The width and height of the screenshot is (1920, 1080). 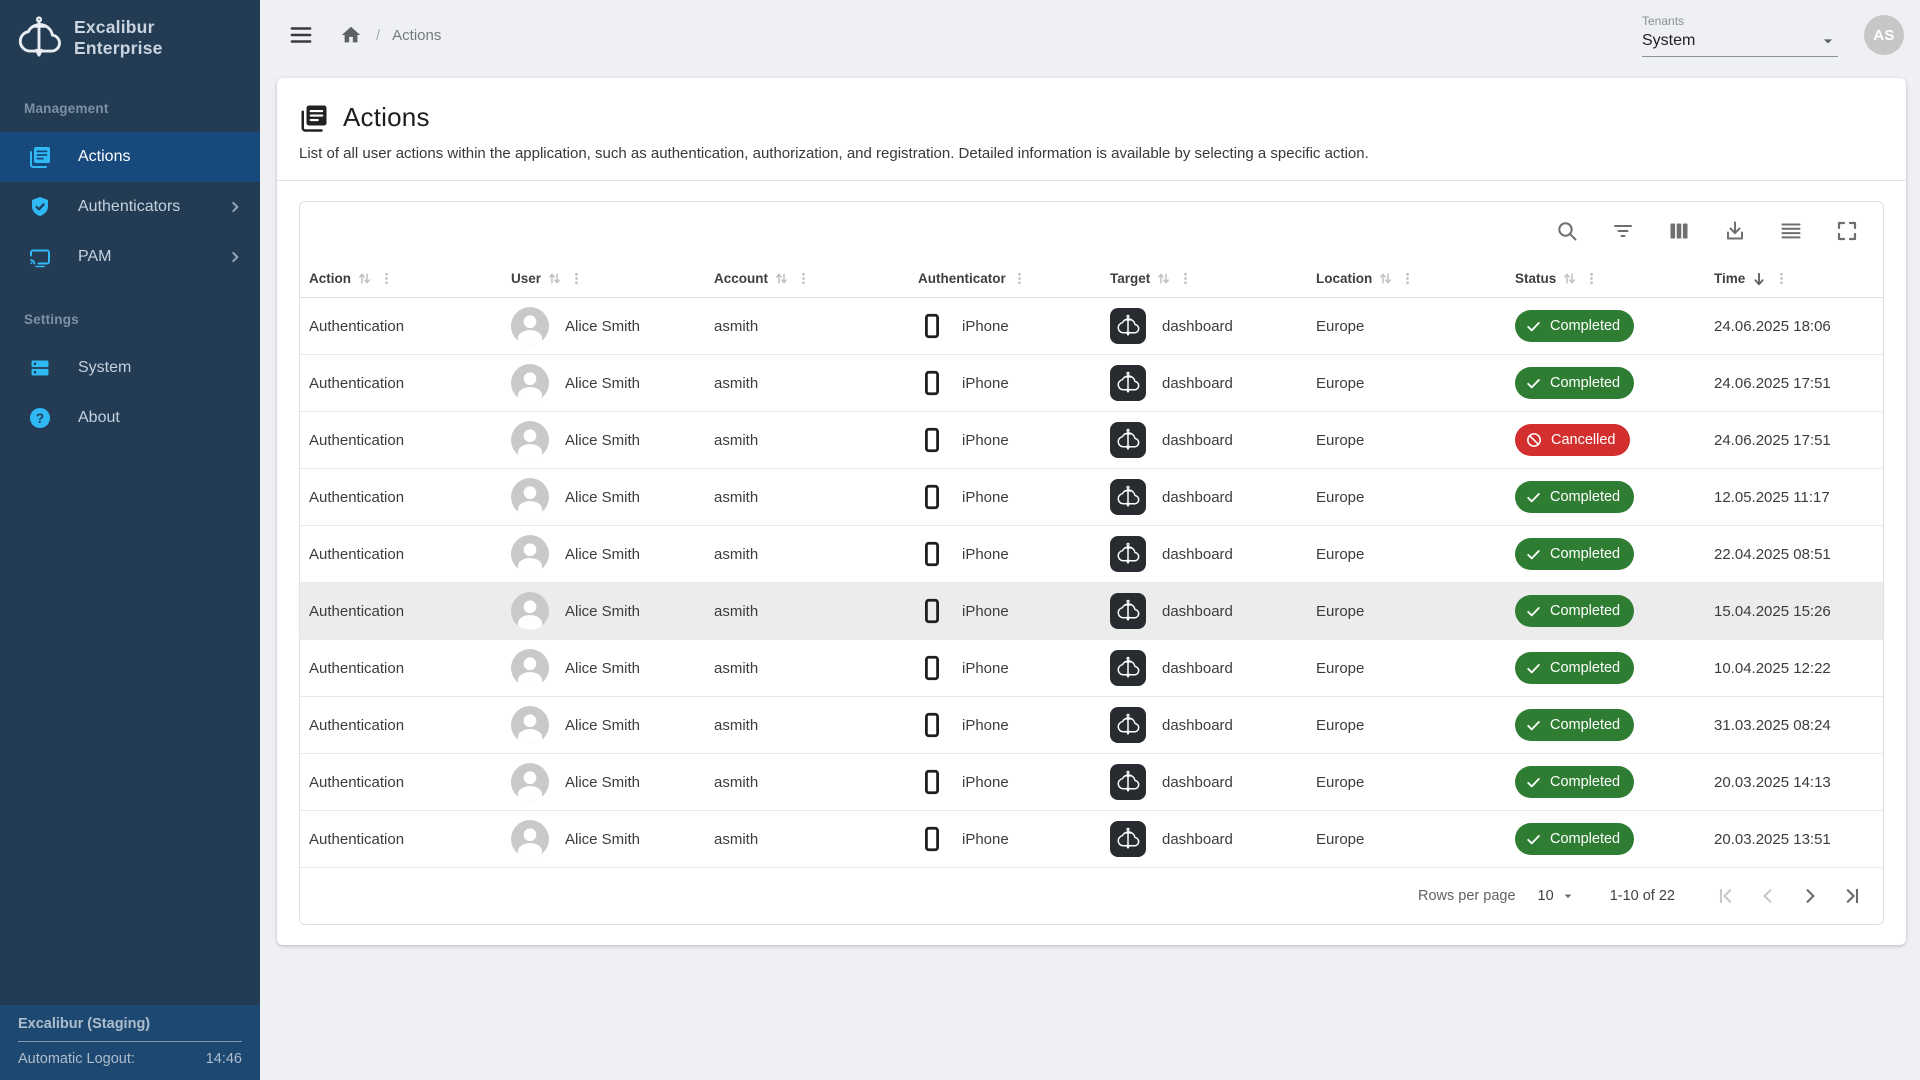 I want to click on sidebar-item-actions: Actions, so click(x=130, y=157).